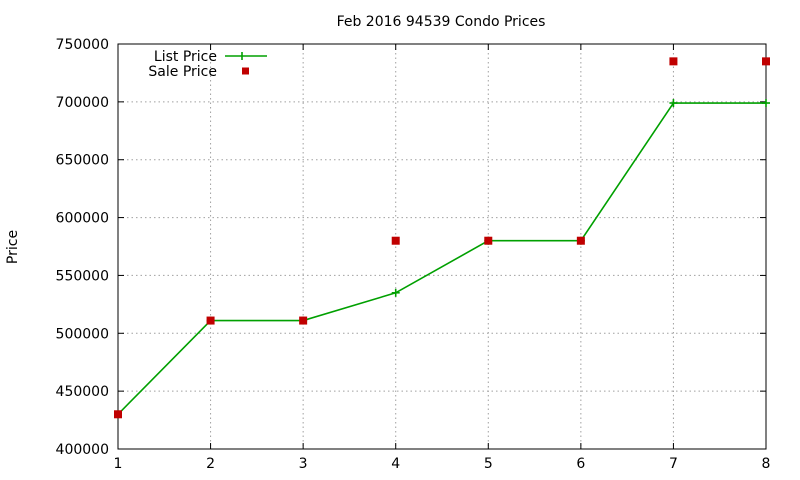 This screenshot has width=800, height=480. Describe the element at coordinates (82, 103) in the screenshot. I see `y-tick-label: 700000` at that location.